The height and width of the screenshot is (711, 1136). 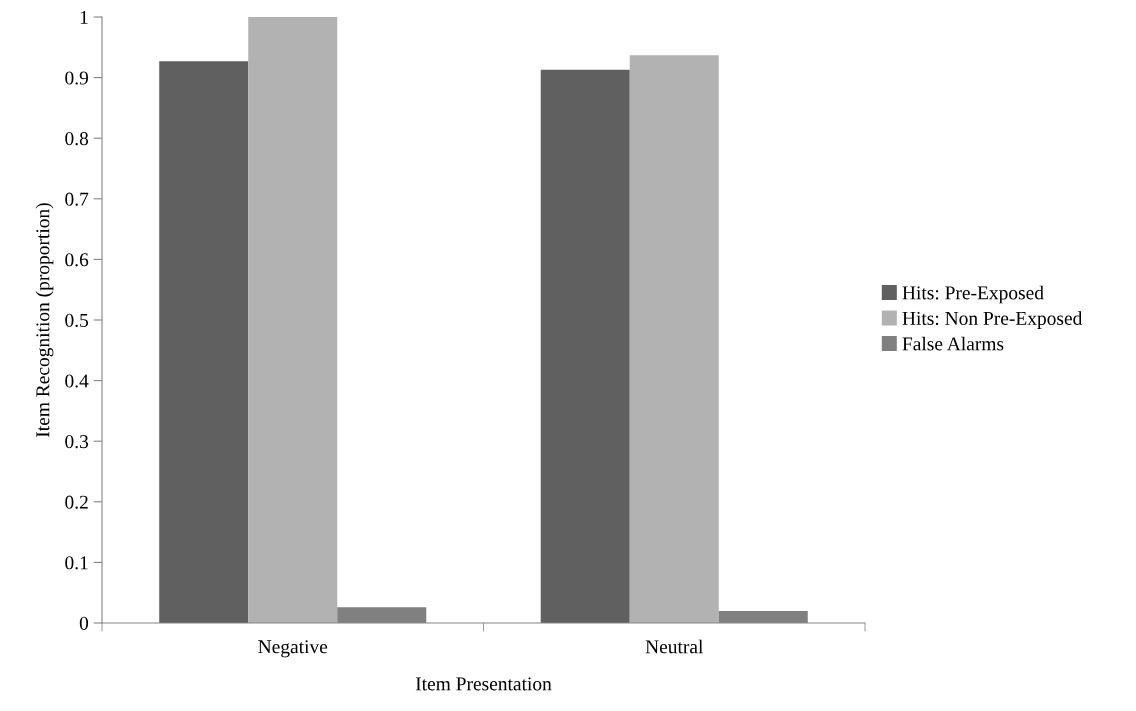 I want to click on y-tick-label: 0, so click(x=84, y=623).